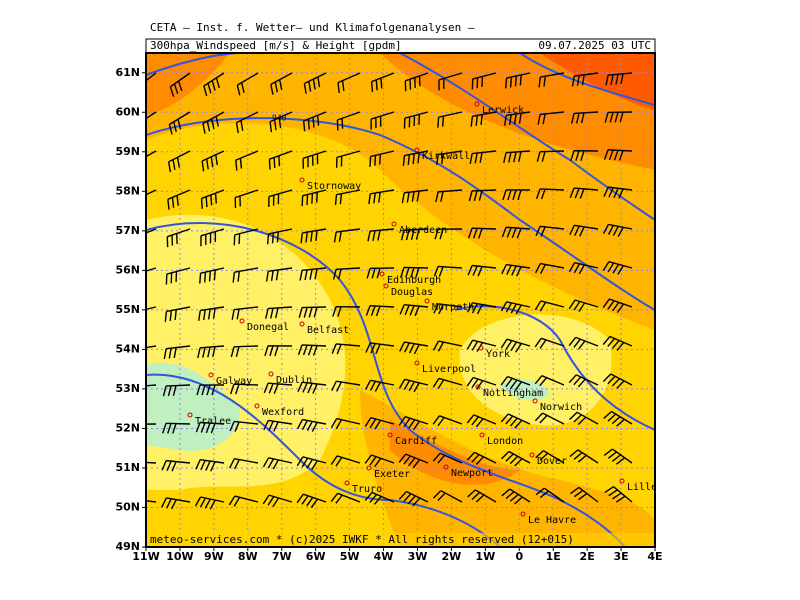 The width and height of the screenshot is (800, 600). Describe the element at coordinates (446, 156) in the screenshot. I see `city-label: Kirkwall` at that location.